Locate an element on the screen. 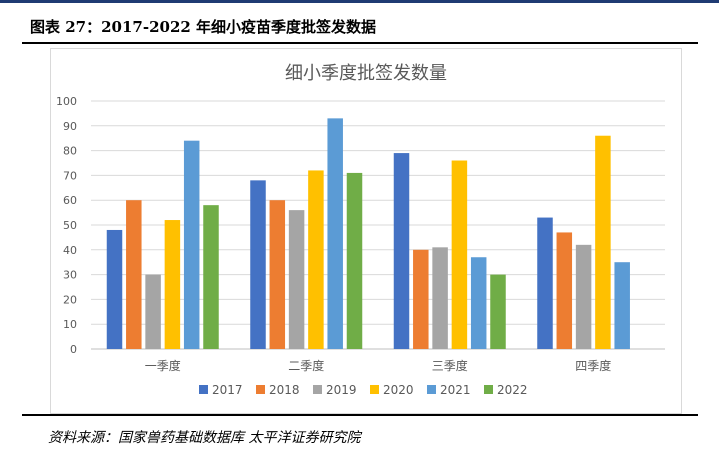  x-tick-label: 二季度 is located at coordinates (306, 365).